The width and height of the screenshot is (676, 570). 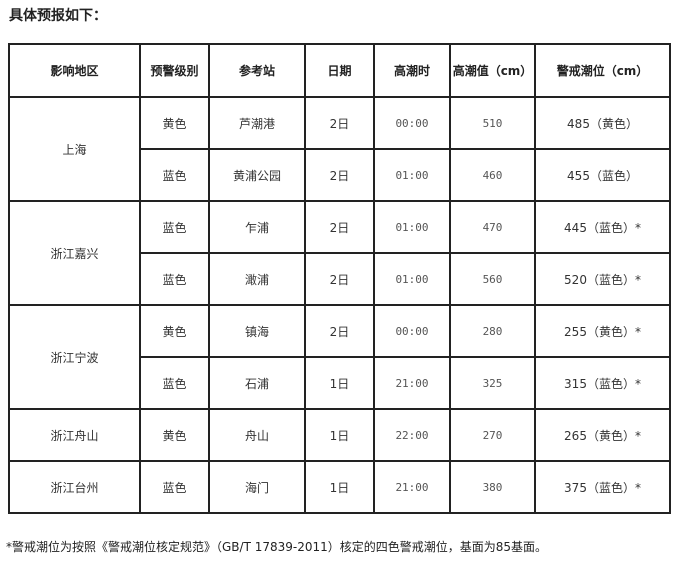 I want to click on value-cell: 460, so click(x=492, y=175).